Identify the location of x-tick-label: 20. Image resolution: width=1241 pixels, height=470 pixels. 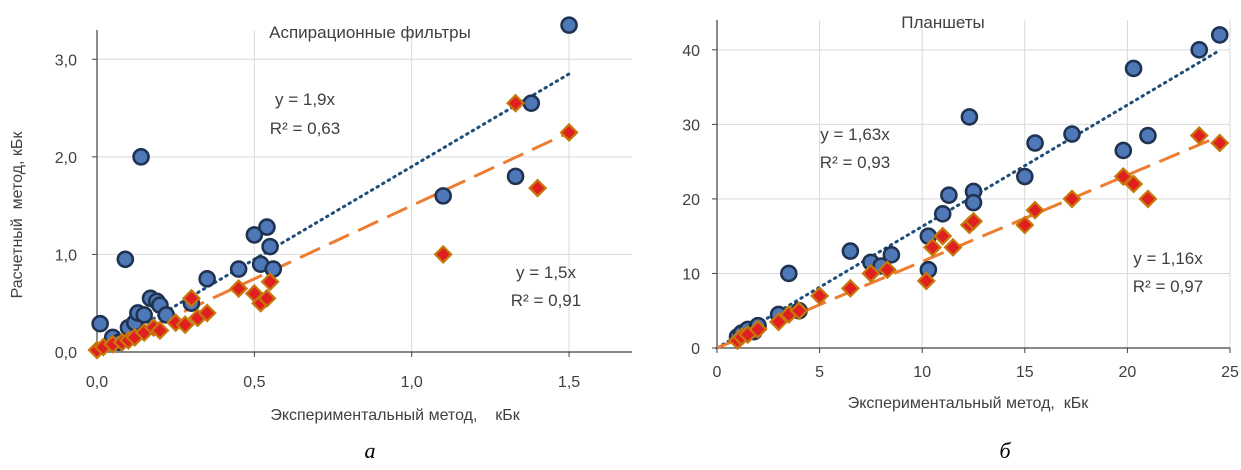
(1128, 372).